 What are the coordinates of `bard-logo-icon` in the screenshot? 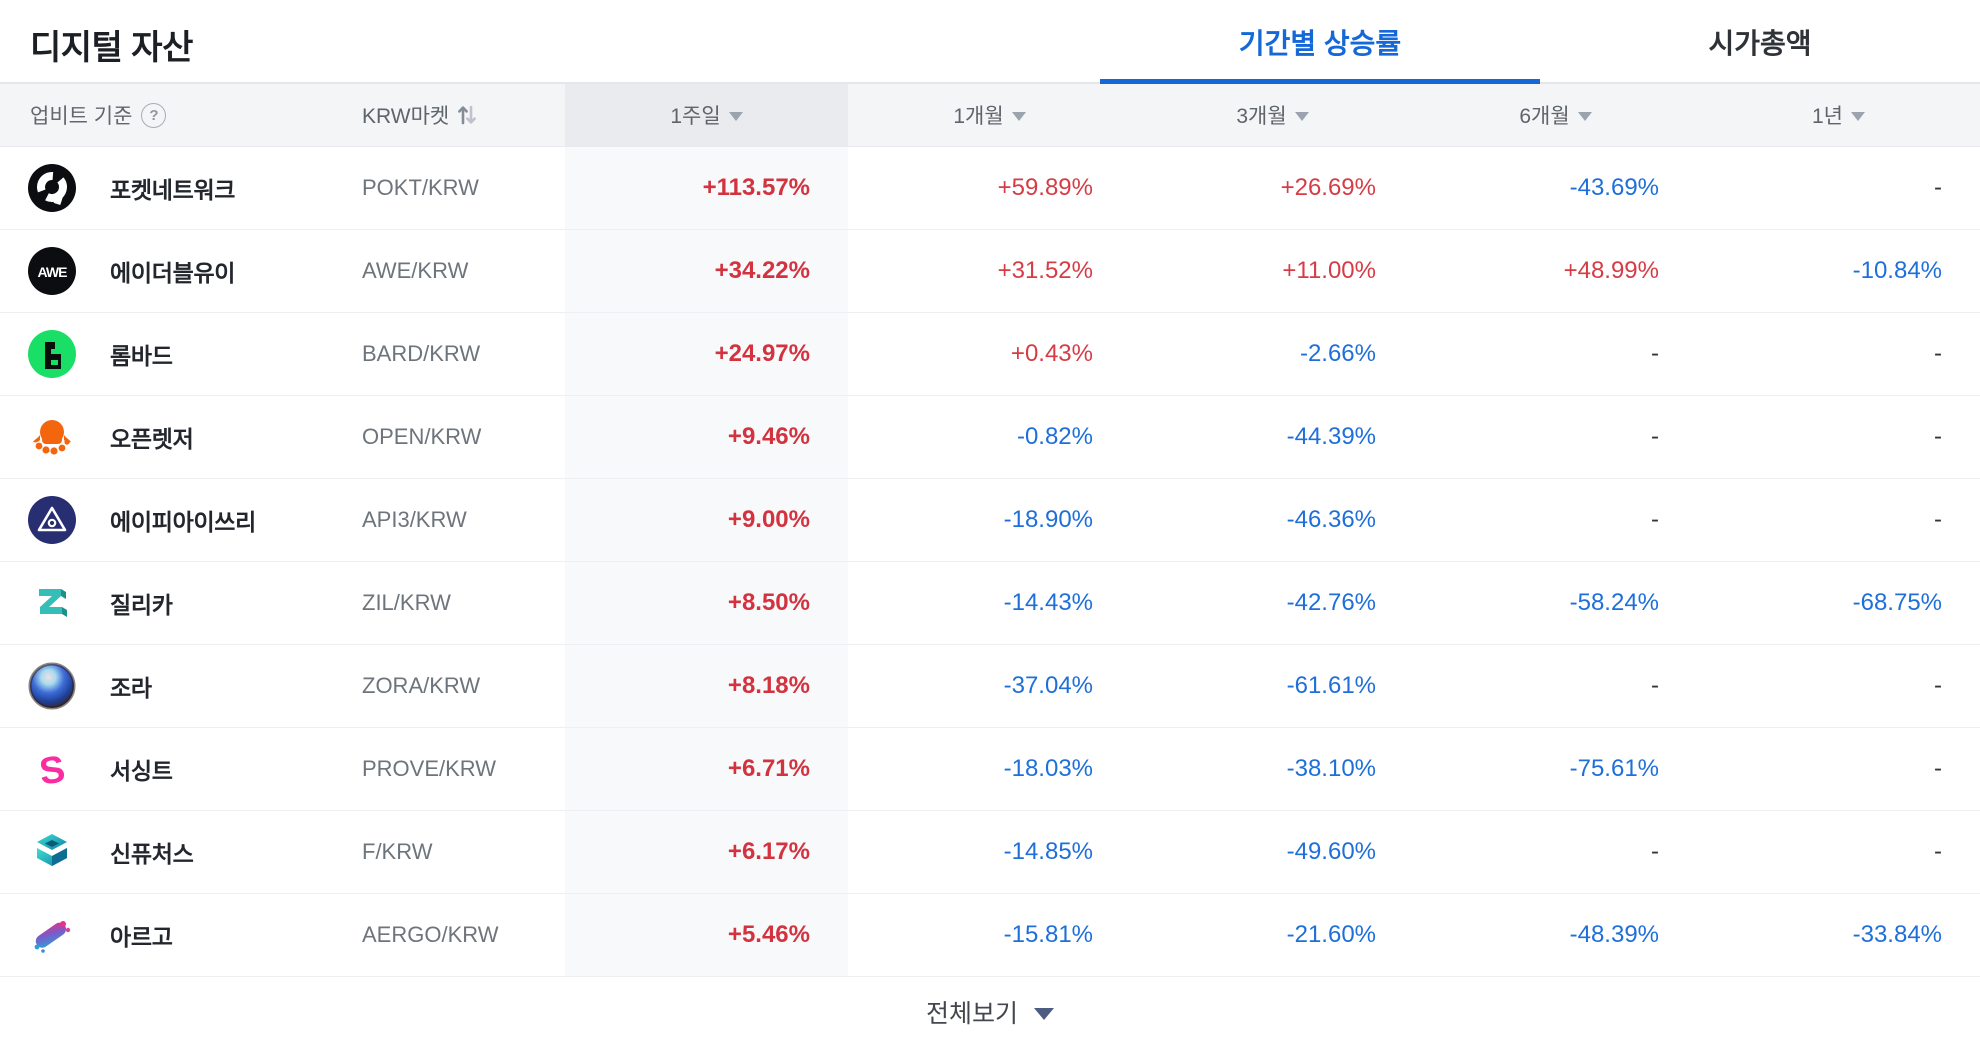 It's located at (52, 354).